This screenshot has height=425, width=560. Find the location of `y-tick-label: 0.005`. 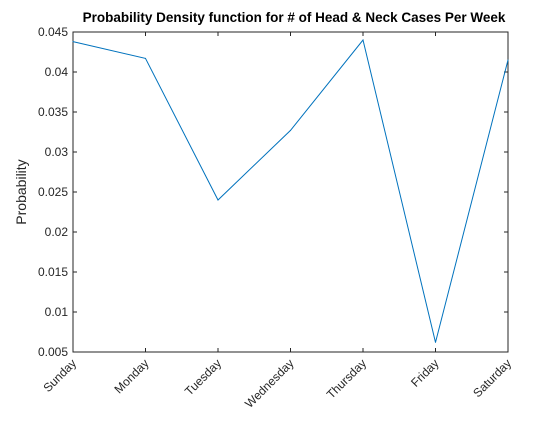

y-tick-label: 0.005 is located at coordinates (53, 352).